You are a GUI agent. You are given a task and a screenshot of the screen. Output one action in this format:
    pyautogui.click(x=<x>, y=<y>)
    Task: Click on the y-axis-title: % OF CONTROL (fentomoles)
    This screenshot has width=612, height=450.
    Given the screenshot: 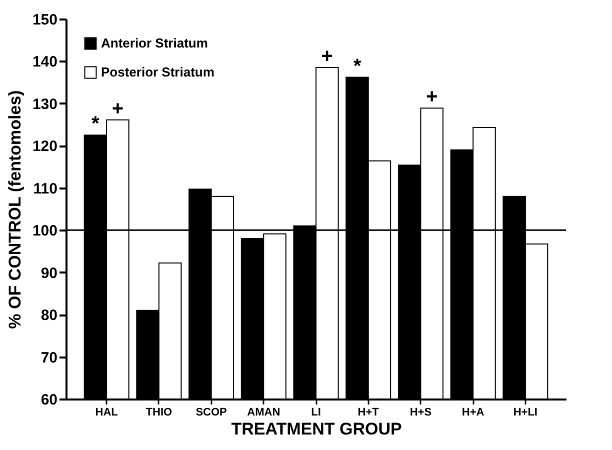 What is the action you would take?
    pyautogui.click(x=14, y=209)
    